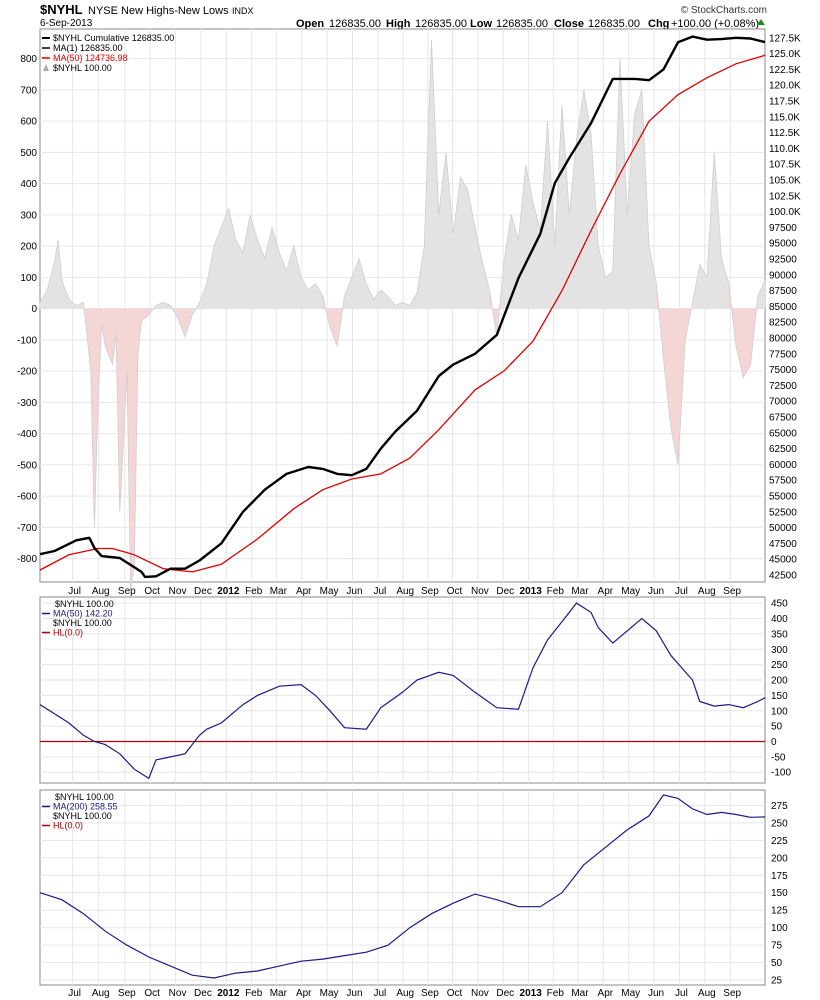  What do you see at coordinates (61, 9) in the screenshot?
I see `symbol: $NYHL` at bounding box center [61, 9].